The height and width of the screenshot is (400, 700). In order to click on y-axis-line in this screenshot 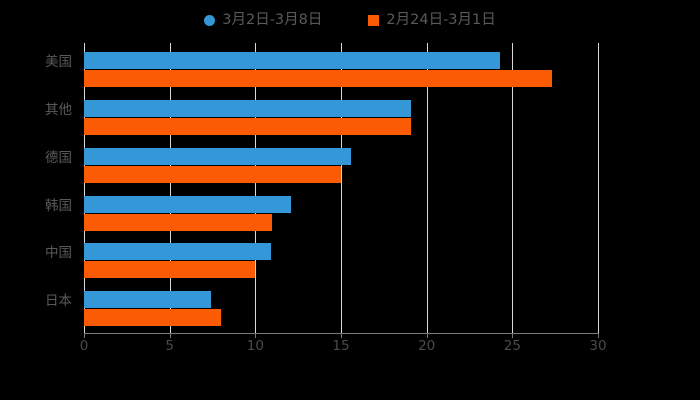, I will do `click(84, 189)`.